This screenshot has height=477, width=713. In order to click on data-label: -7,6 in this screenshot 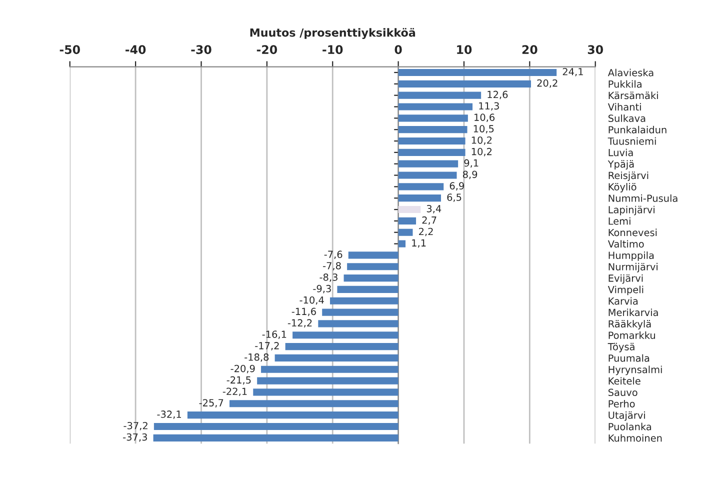, I will do `click(333, 255)`.